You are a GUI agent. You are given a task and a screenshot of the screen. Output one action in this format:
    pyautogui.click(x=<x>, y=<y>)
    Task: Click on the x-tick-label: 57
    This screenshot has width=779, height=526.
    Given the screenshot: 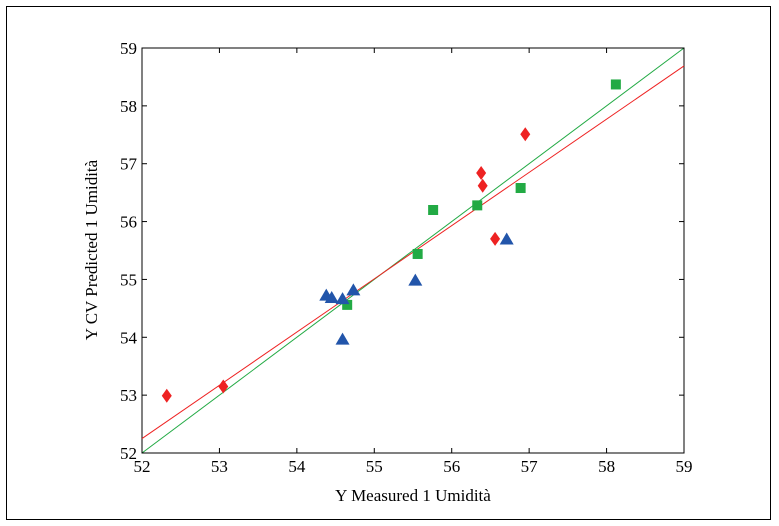 What is the action you would take?
    pyautogui.click(x=530, y=466)
    